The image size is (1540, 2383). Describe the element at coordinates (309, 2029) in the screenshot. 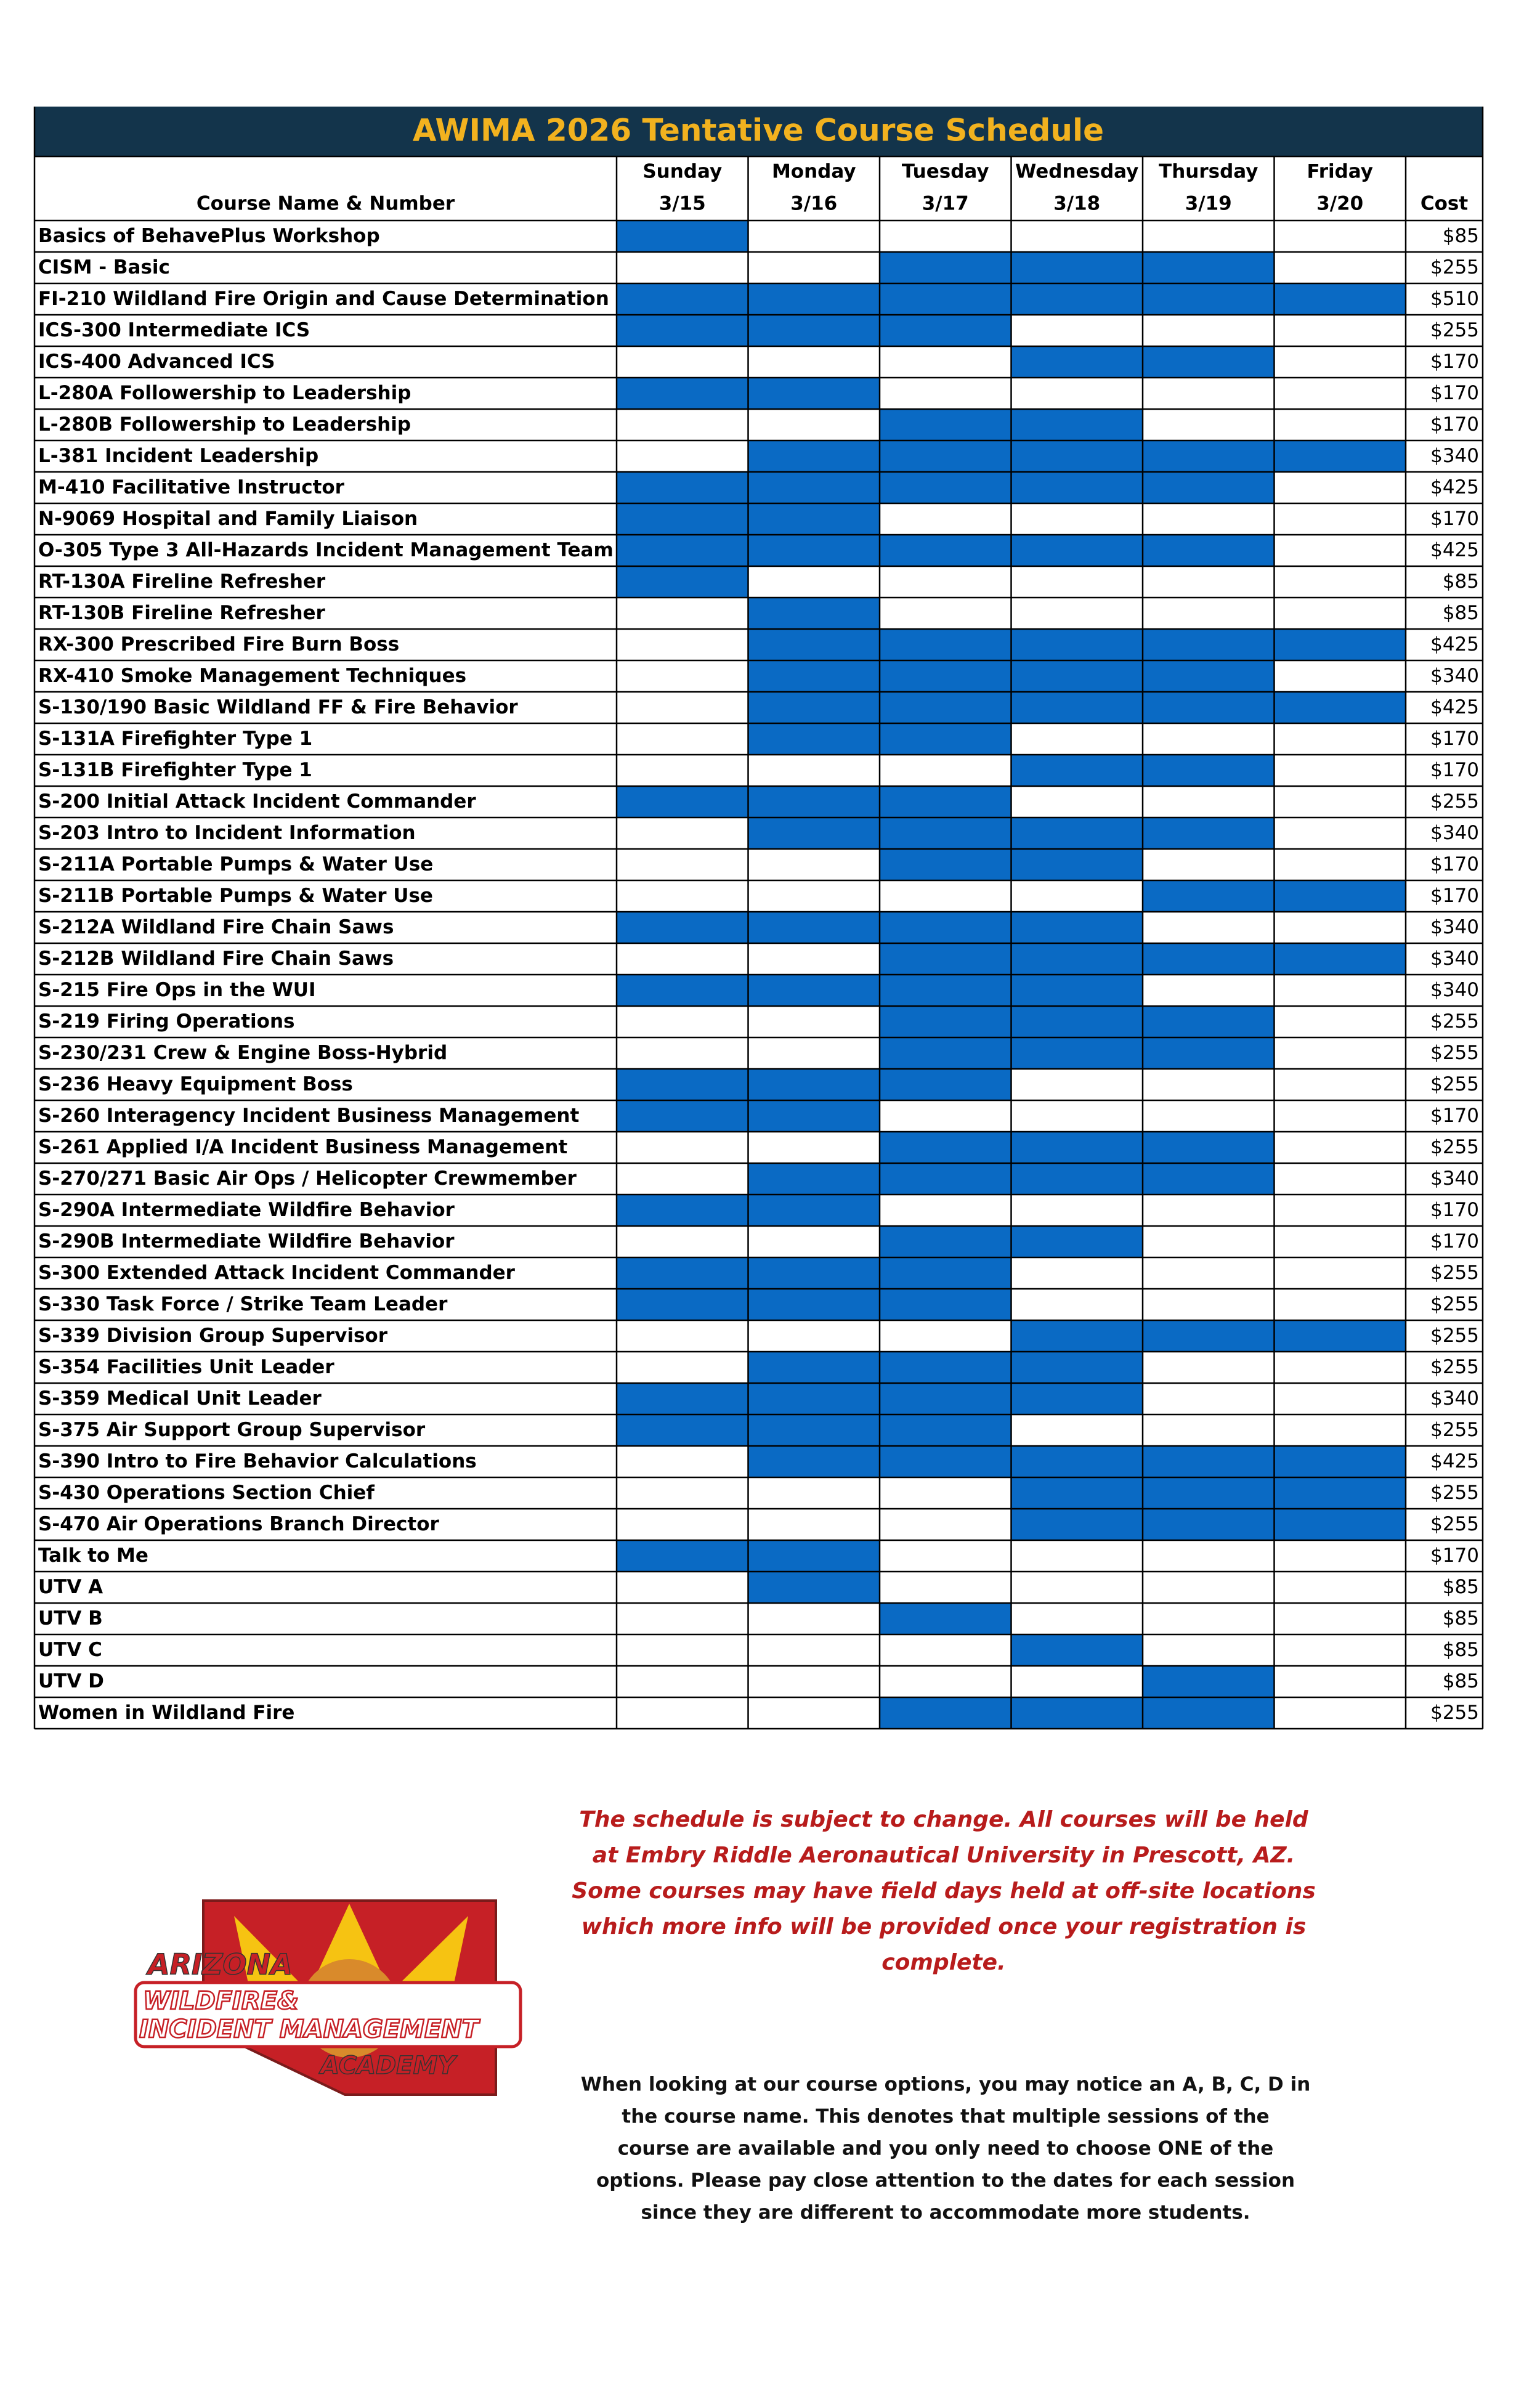

I see `logo-text: INCIDENT MANAGEMENT` at that location.